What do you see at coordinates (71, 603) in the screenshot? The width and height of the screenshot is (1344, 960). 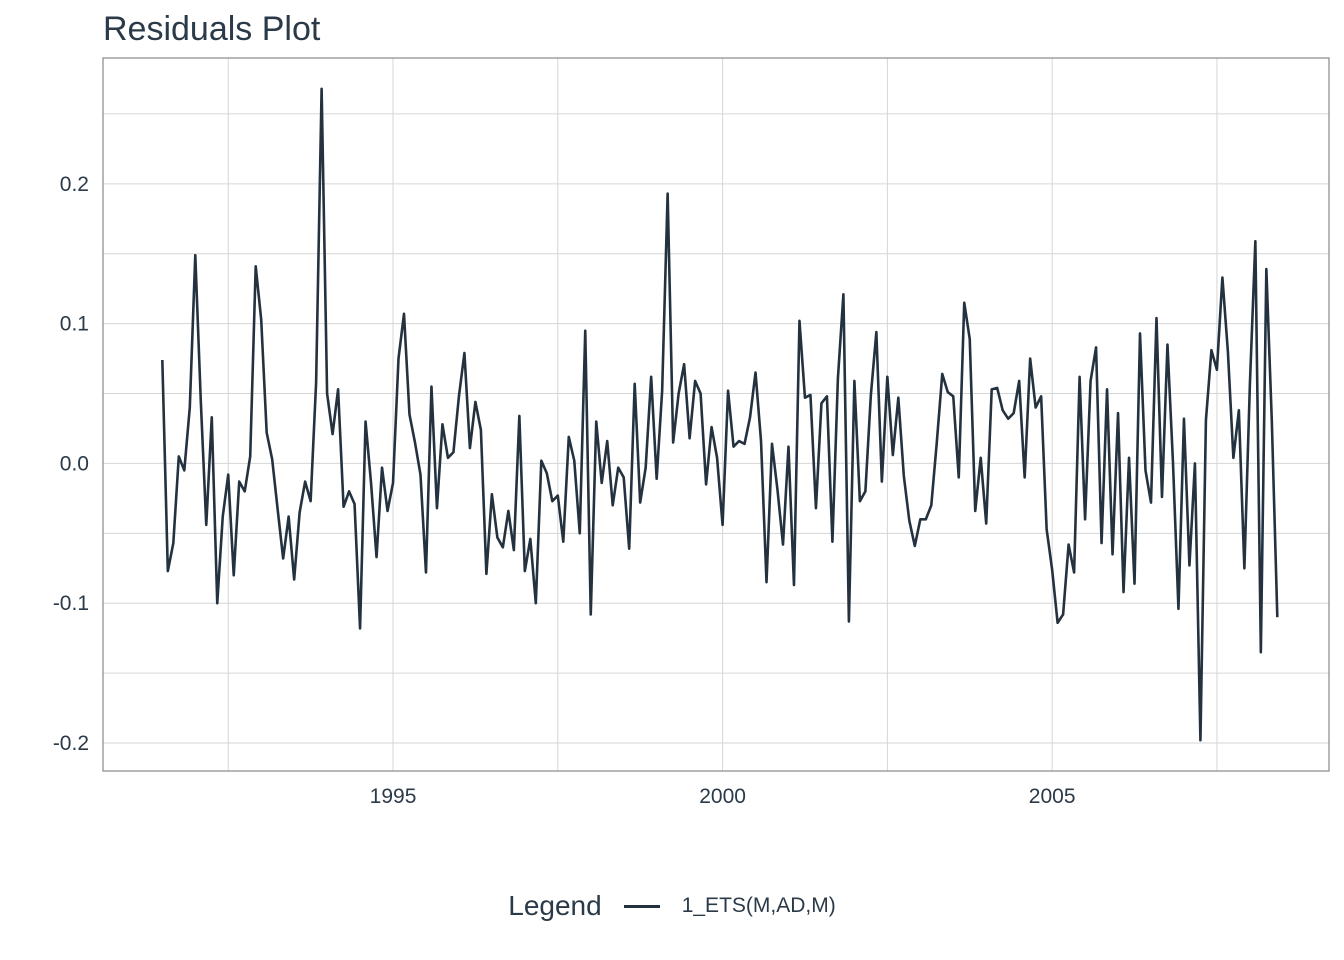 I see `y-tick-label: -0.1` at bounding box center [71, 603].